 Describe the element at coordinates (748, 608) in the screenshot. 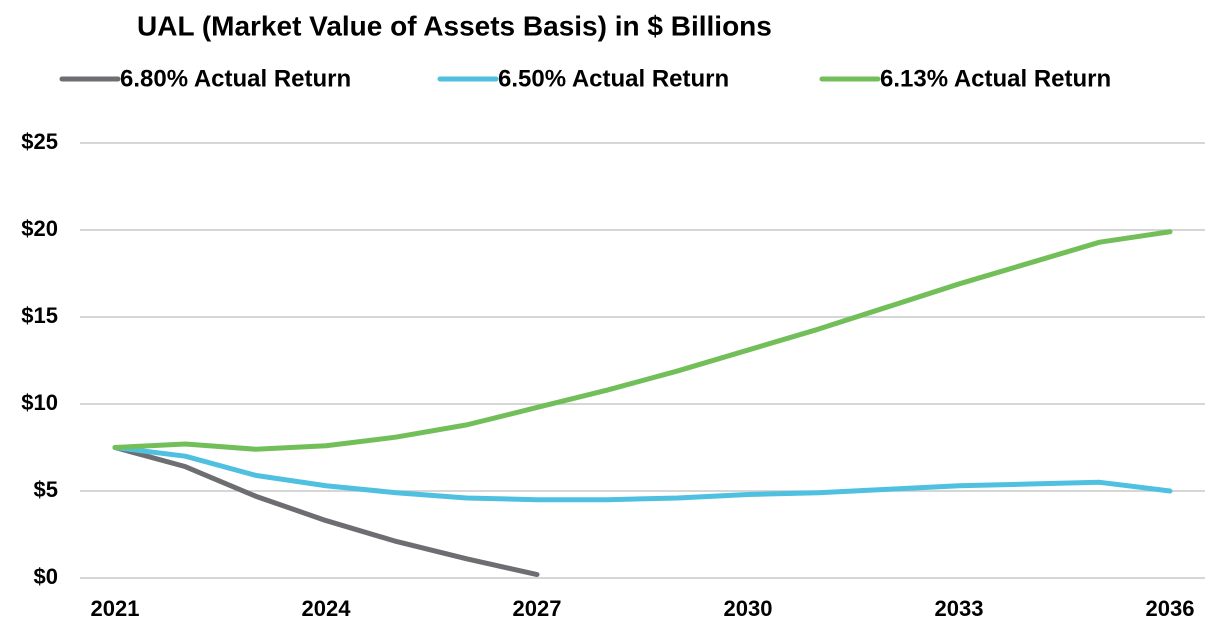

I see `x-tick-label: 2030` at that location.